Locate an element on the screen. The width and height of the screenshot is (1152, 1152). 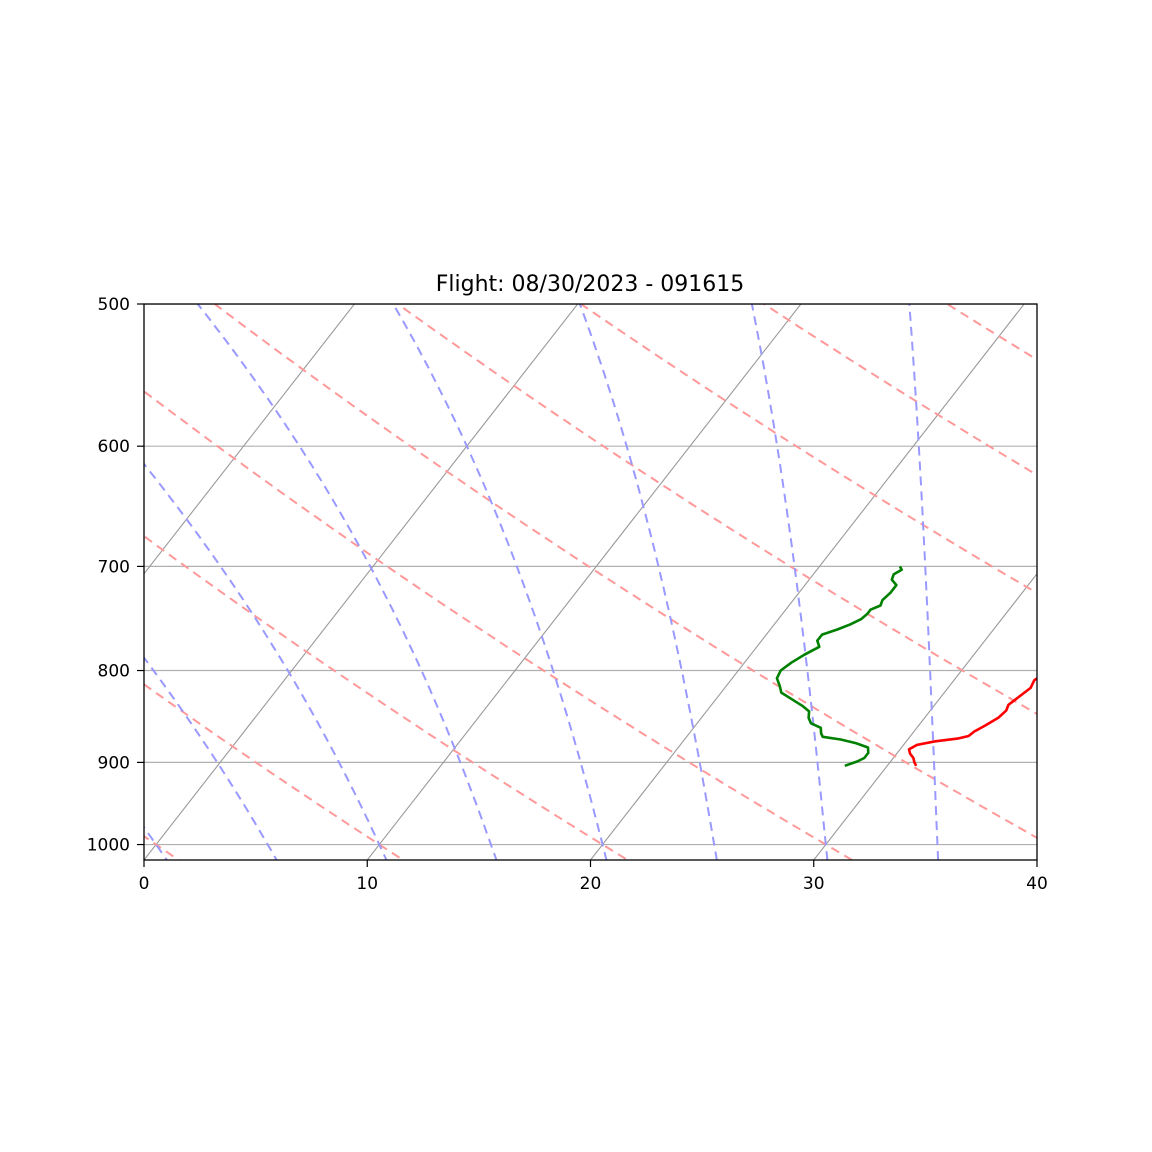
y-tick-label: 700 is located at coordinates (114, 567).